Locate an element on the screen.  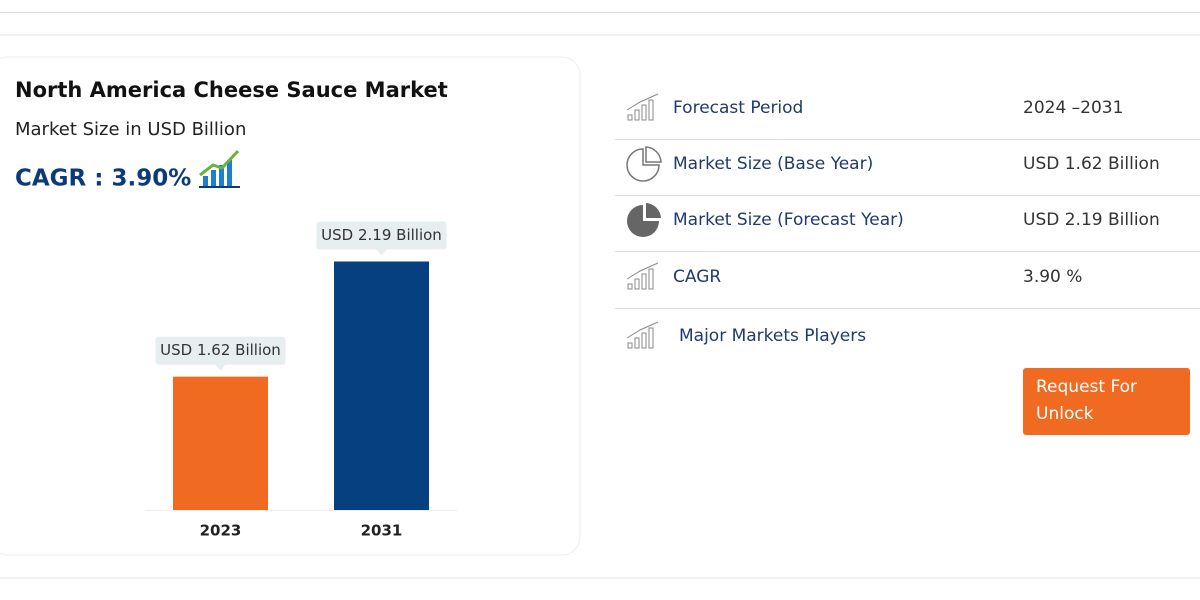
detail-value: 2024 –2031 is located at coordinates (1073, 108).